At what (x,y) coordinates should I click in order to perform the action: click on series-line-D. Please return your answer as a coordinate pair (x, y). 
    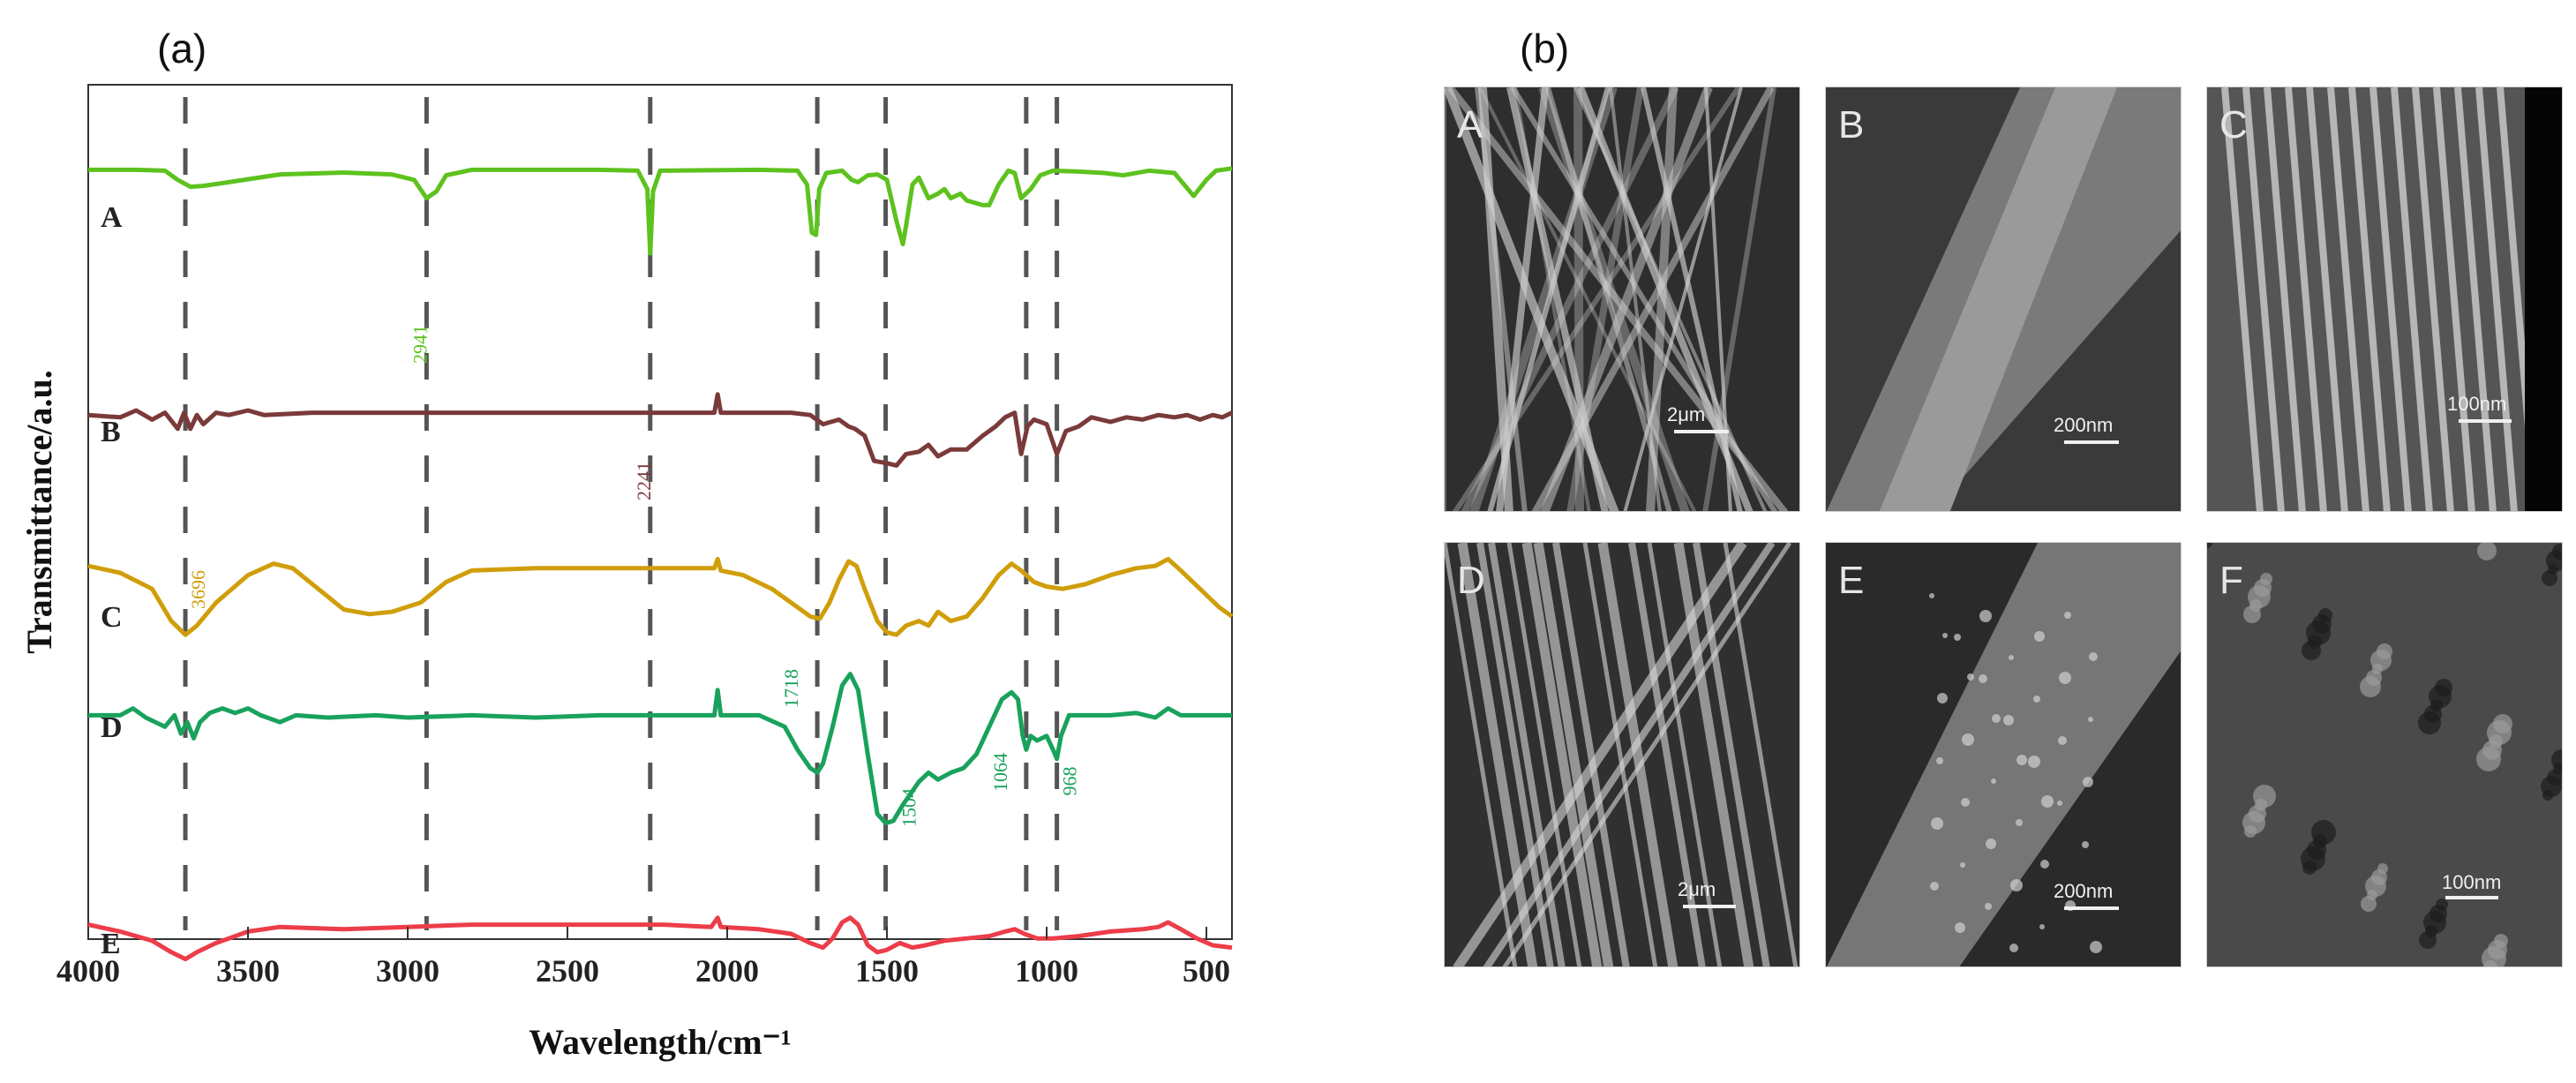
    Looking at the image, I should click on (660, 749).